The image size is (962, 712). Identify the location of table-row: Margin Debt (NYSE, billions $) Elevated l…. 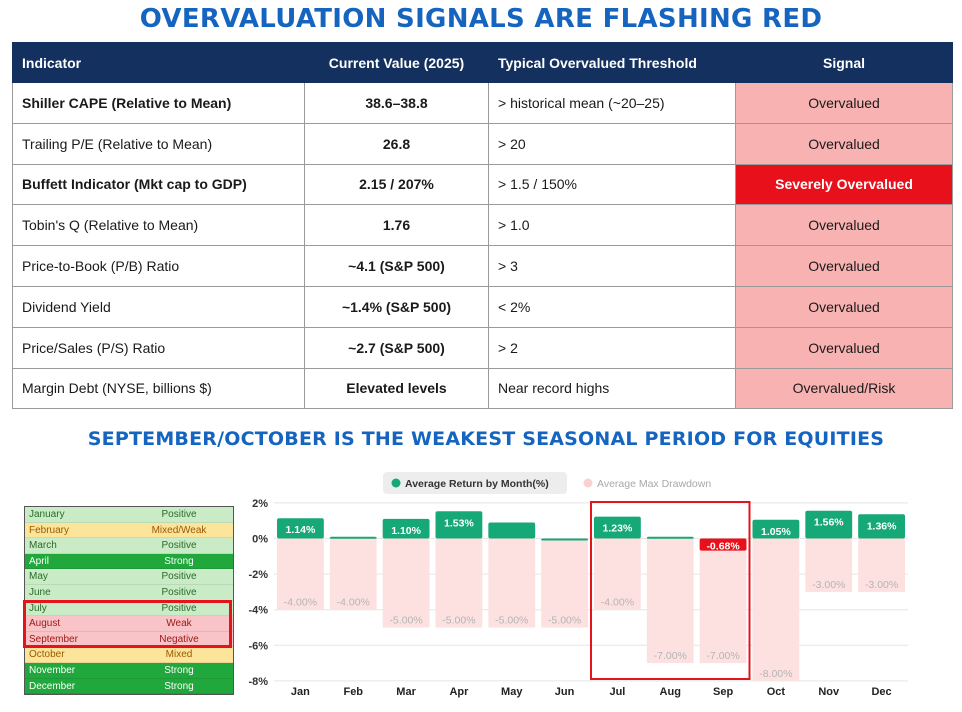
(482, 388).